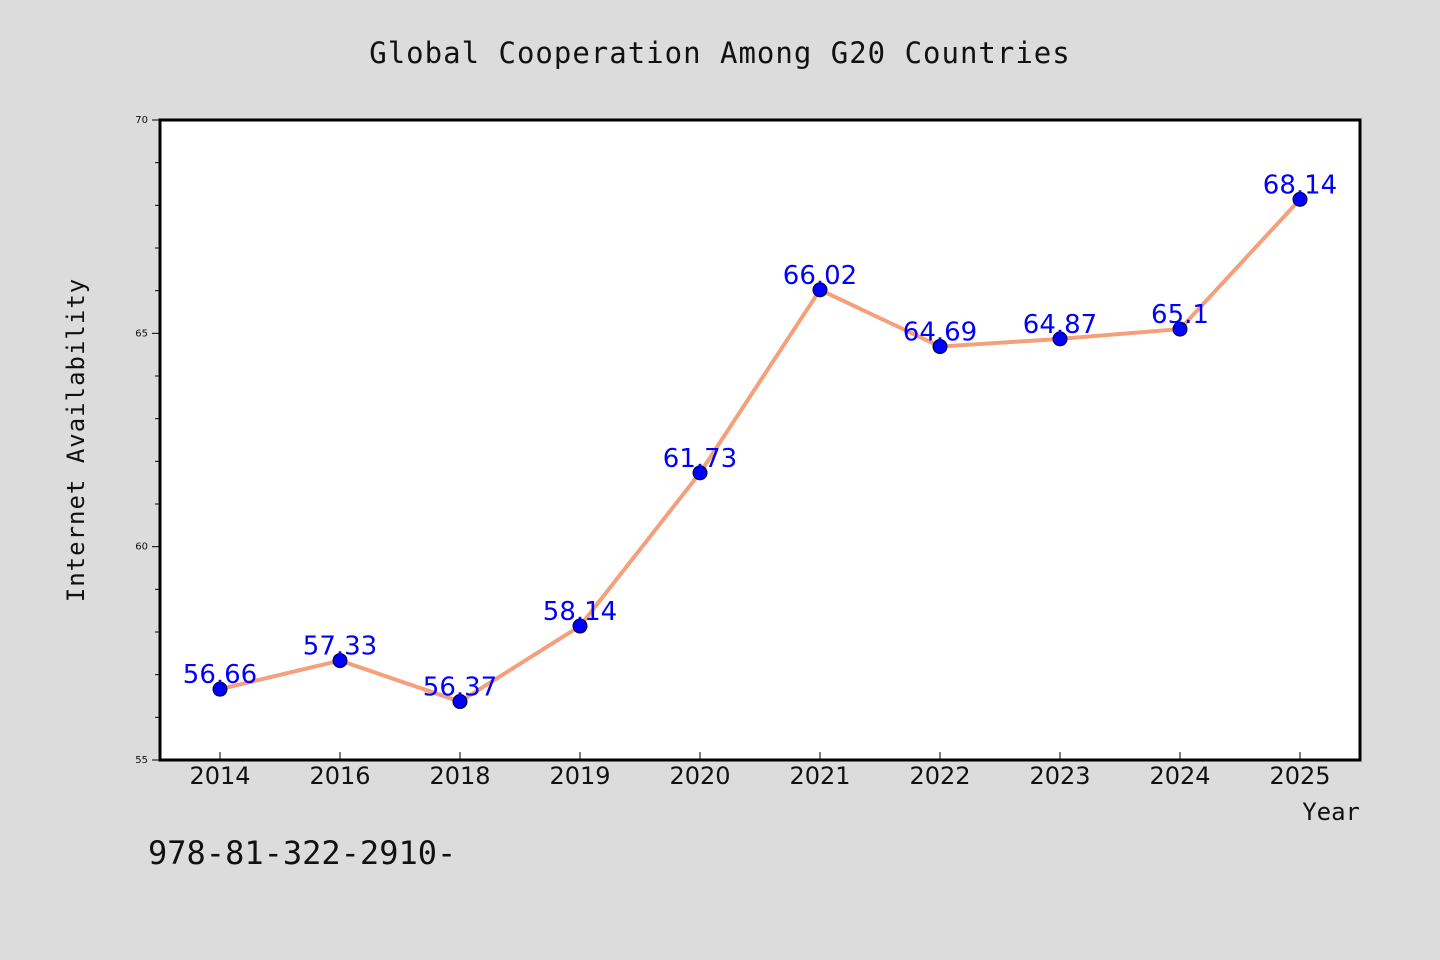 The width and height of the screenshot is (1440, 960). I want to click on data-label: 64.87, so click(1060, 325).